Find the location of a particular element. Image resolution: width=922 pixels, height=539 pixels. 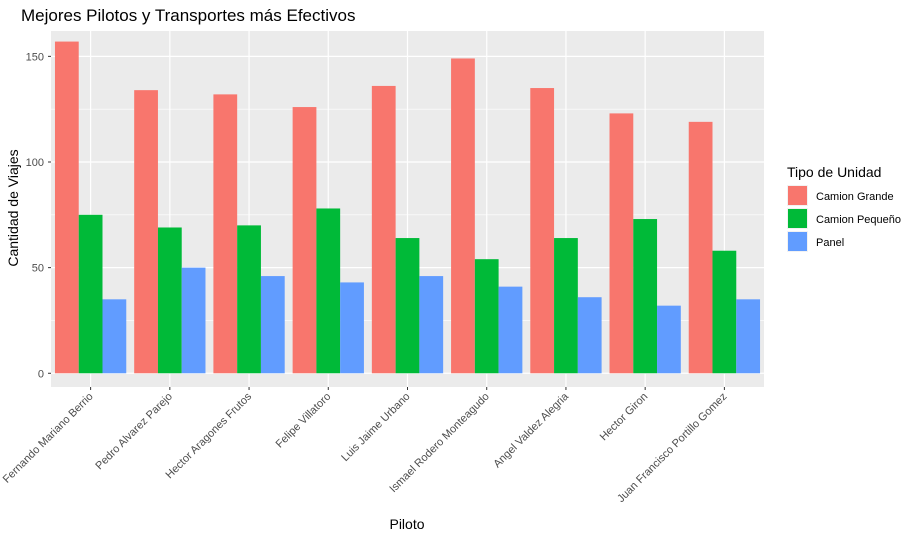

x-tick-label: Luis Jaime Urbano is located at coordinates (375, 427).